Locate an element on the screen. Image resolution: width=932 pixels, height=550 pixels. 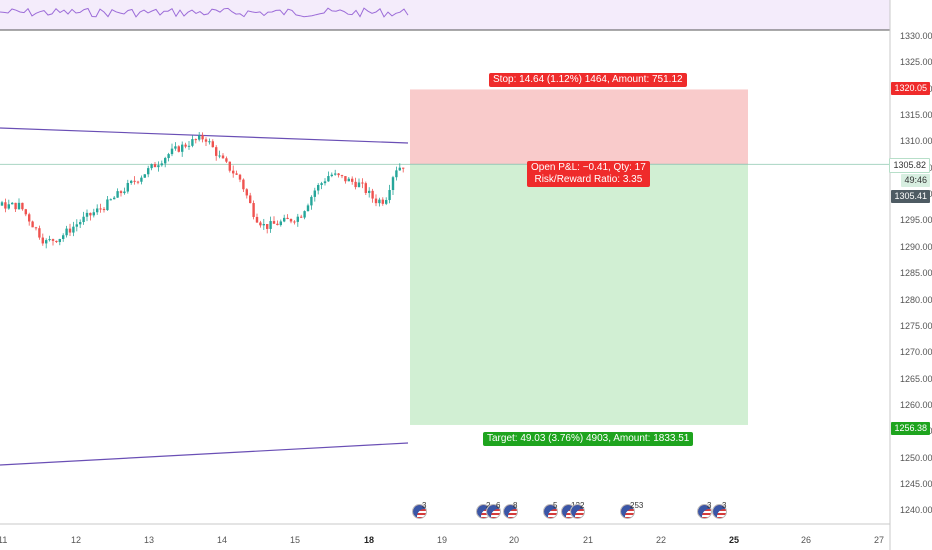
rsi-line is located at coordinates (204, 12).